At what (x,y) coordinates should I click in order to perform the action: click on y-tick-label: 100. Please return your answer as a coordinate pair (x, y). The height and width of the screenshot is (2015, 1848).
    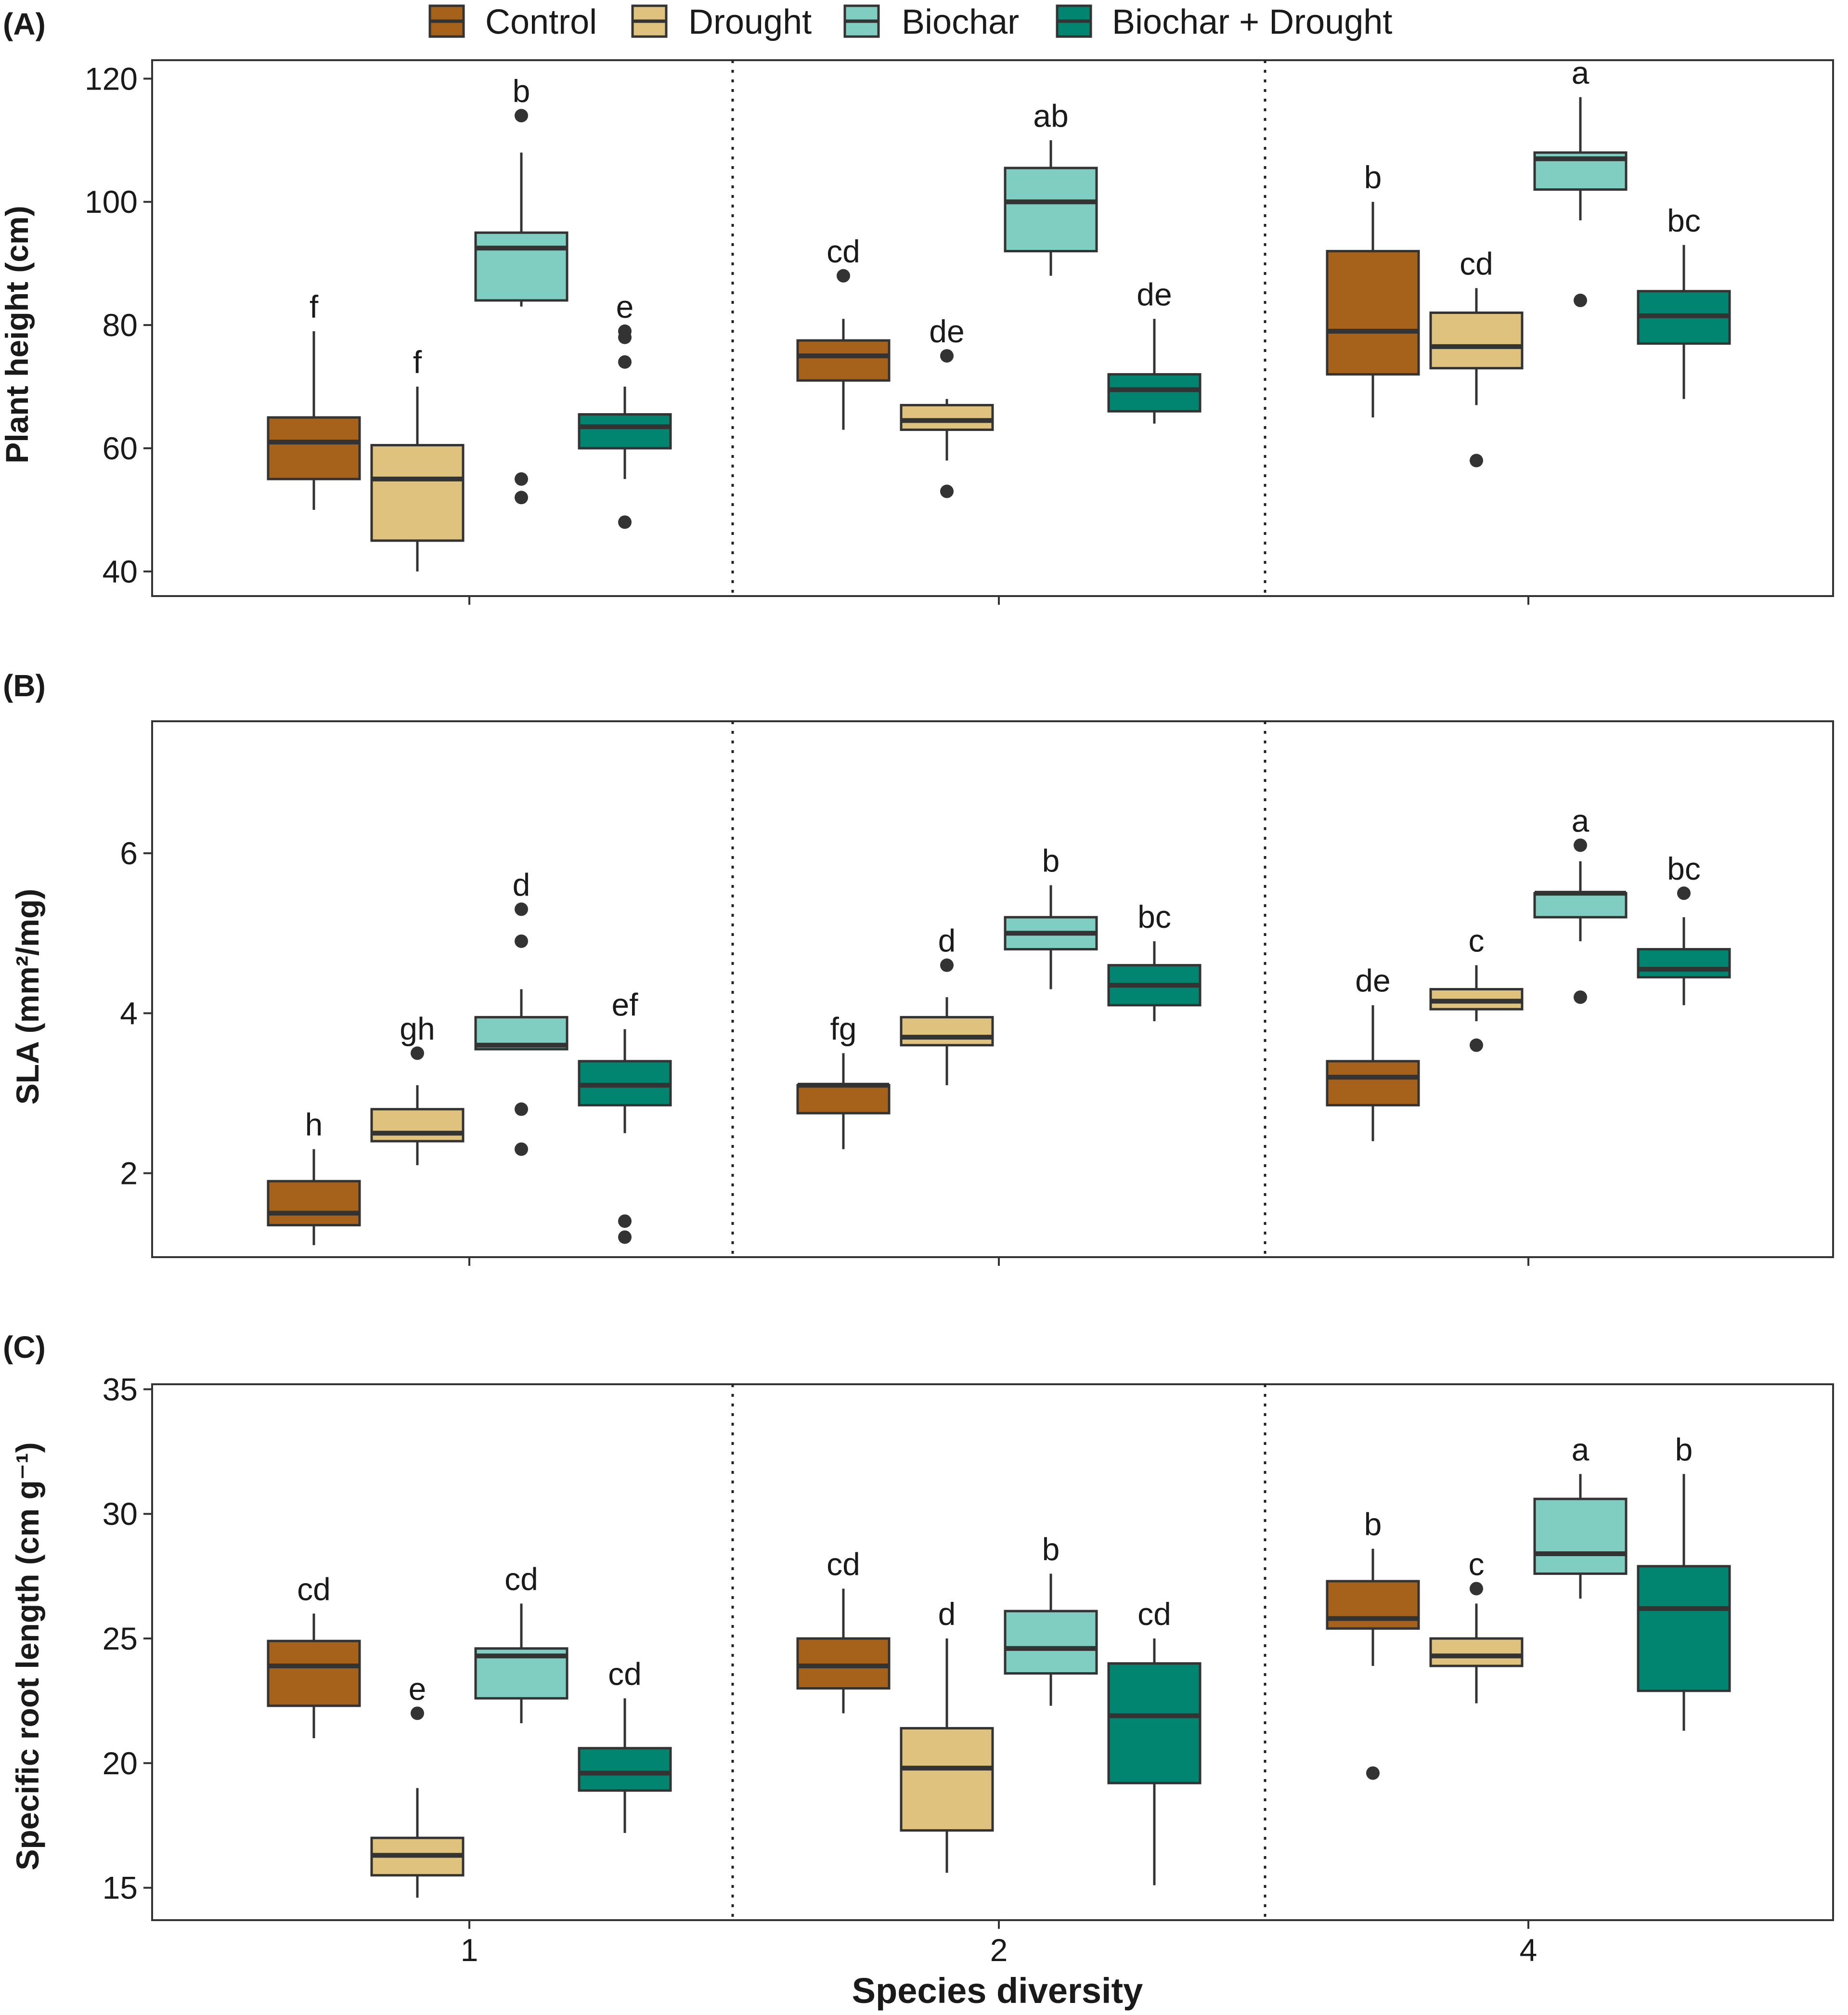
    Looking at the image, I should click on (111, 202).